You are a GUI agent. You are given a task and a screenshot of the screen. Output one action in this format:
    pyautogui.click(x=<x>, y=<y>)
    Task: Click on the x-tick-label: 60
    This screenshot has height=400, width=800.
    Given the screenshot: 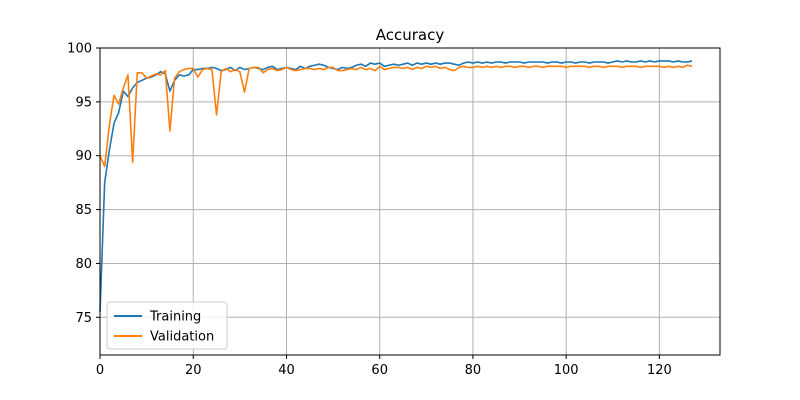 What is the action you would take?
    pyautogui.click(x=379, y=370)
    